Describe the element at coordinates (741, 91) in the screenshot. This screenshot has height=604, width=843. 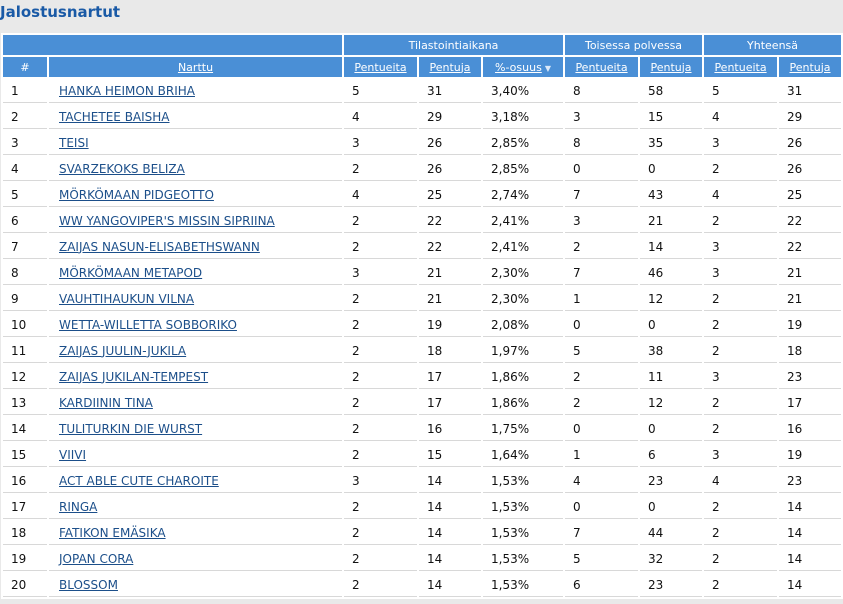
I see `cell-pentueita-yhteensa: 5` at that location.